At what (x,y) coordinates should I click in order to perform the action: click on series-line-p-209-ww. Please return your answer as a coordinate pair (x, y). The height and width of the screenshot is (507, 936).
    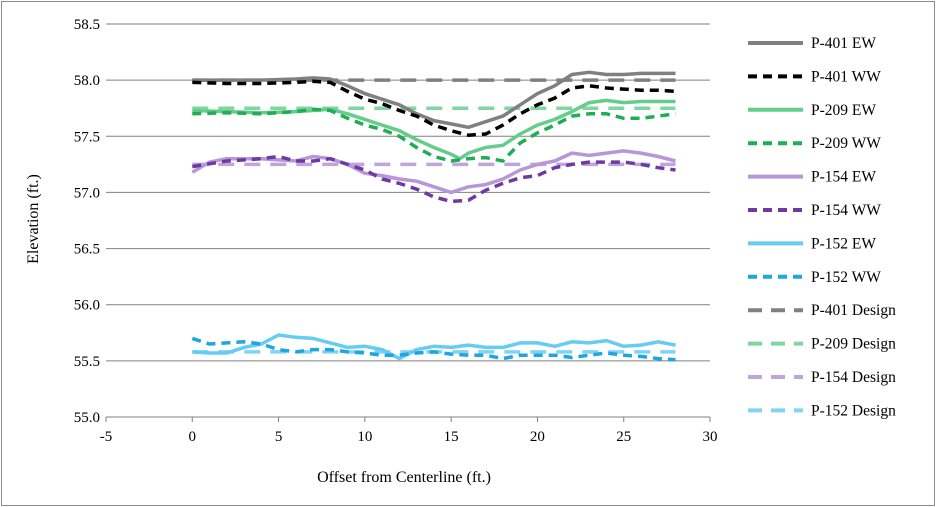
    Looking at the image, I should click on (434, 135).